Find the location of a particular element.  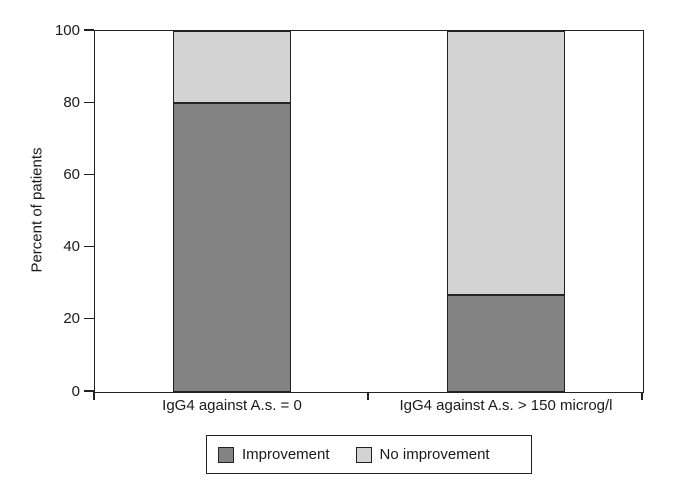

y-tick-label: 40 is located at coordinates (71, 247).